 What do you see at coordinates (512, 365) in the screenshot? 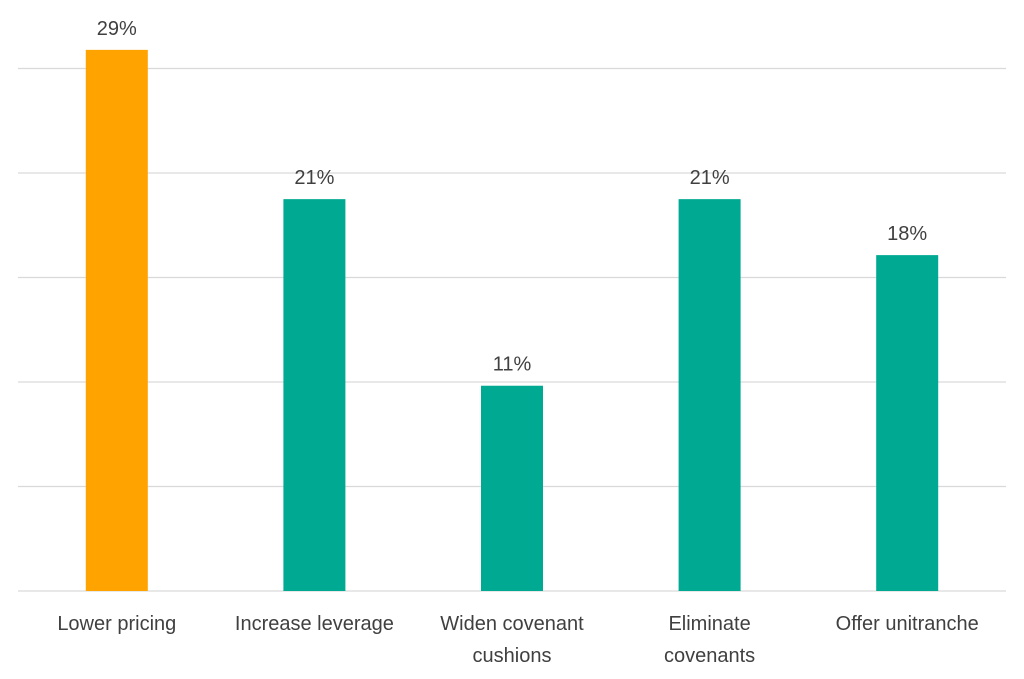
I see `data-label: 11%` at bounding box center [512, 365].